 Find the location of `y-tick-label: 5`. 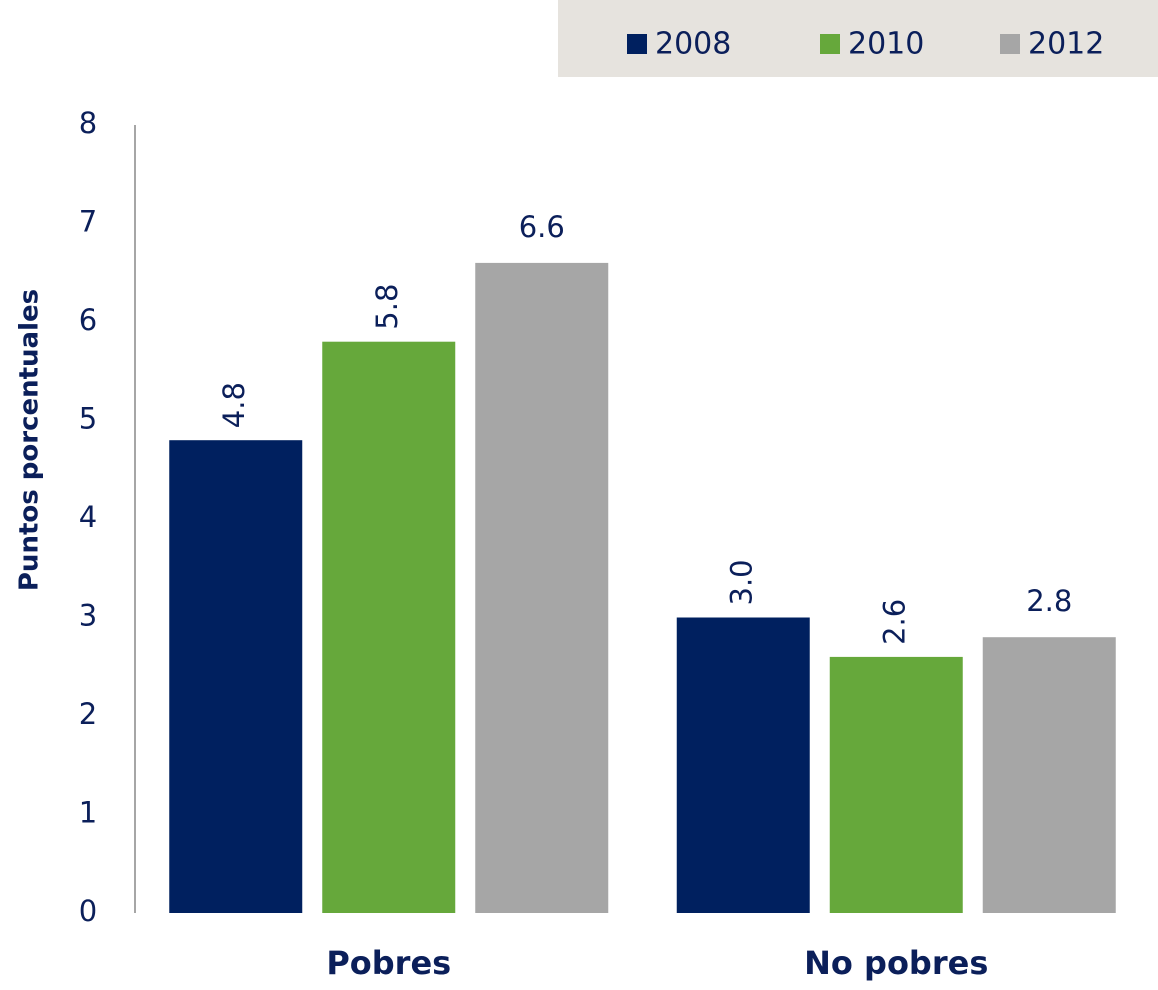

y-tick-label: 5 is located at coordinates (88, 419).